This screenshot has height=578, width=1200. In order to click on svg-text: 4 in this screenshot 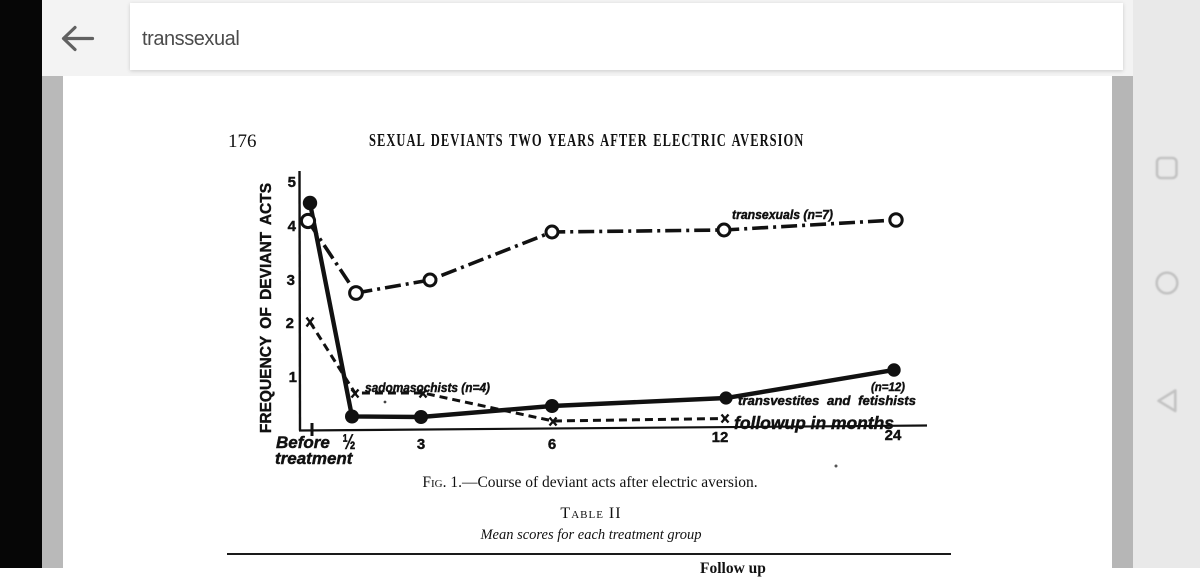, I will do `click(292, 226)`.